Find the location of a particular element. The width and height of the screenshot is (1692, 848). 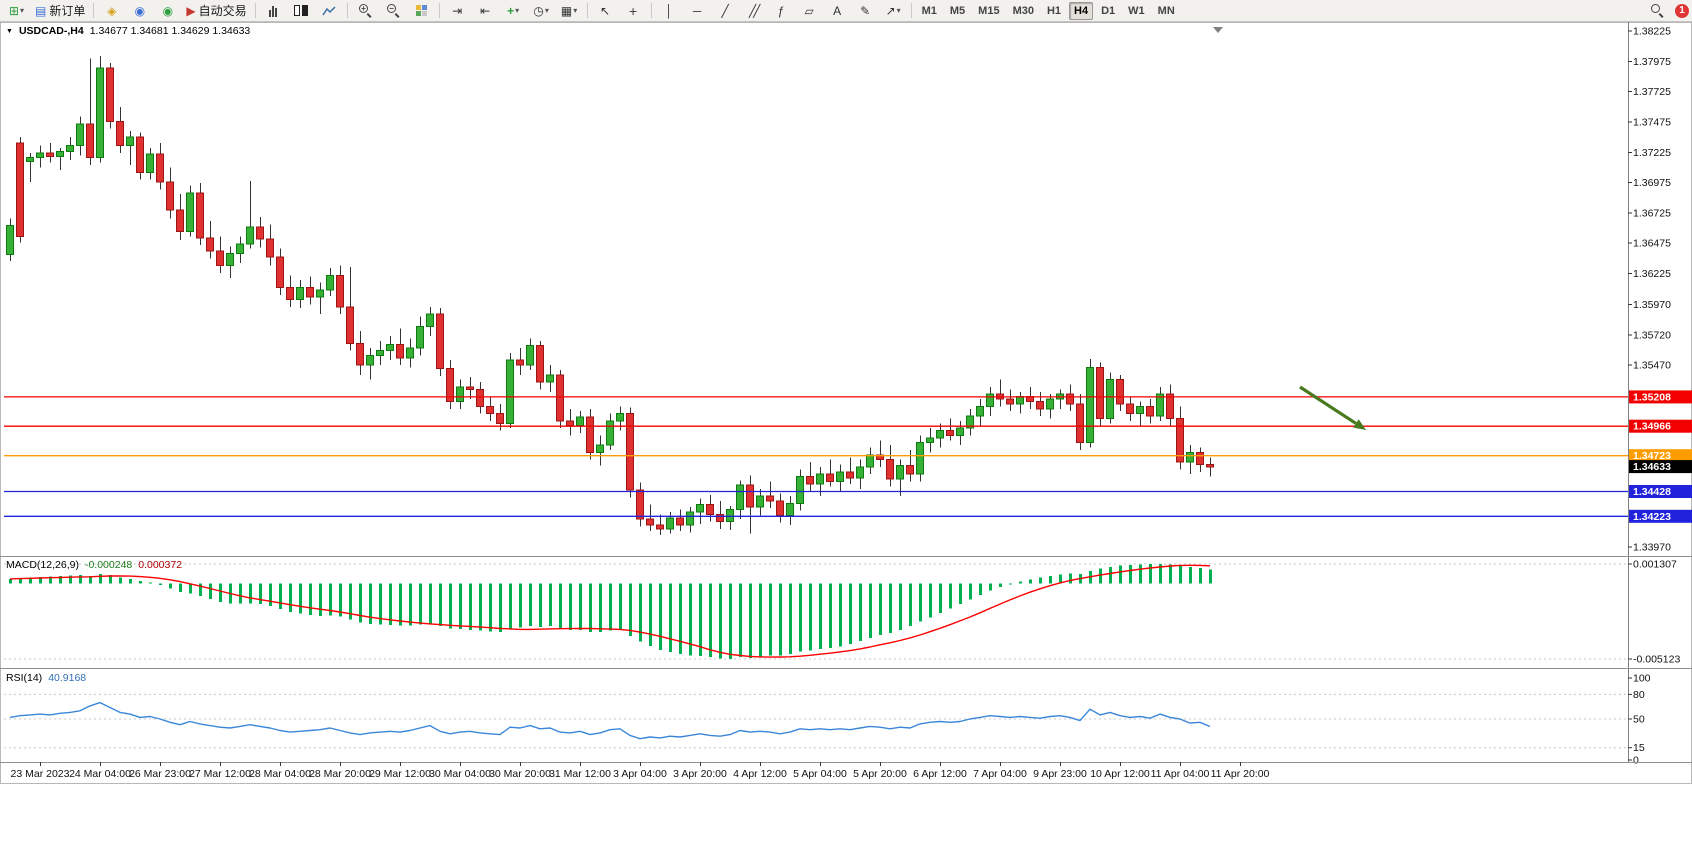

new-order-button: ▤ 新订单 is located at coordinates (60, 10).